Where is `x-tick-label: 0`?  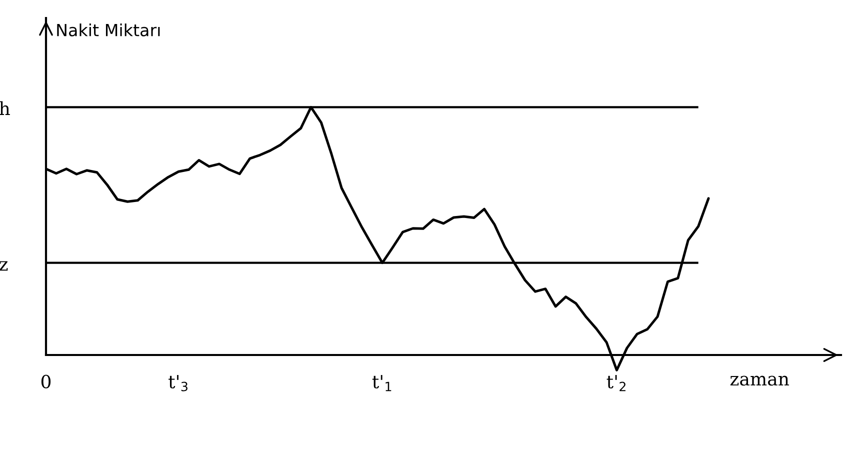 x-tick-label: 0 is located at coordinates (46, 381).